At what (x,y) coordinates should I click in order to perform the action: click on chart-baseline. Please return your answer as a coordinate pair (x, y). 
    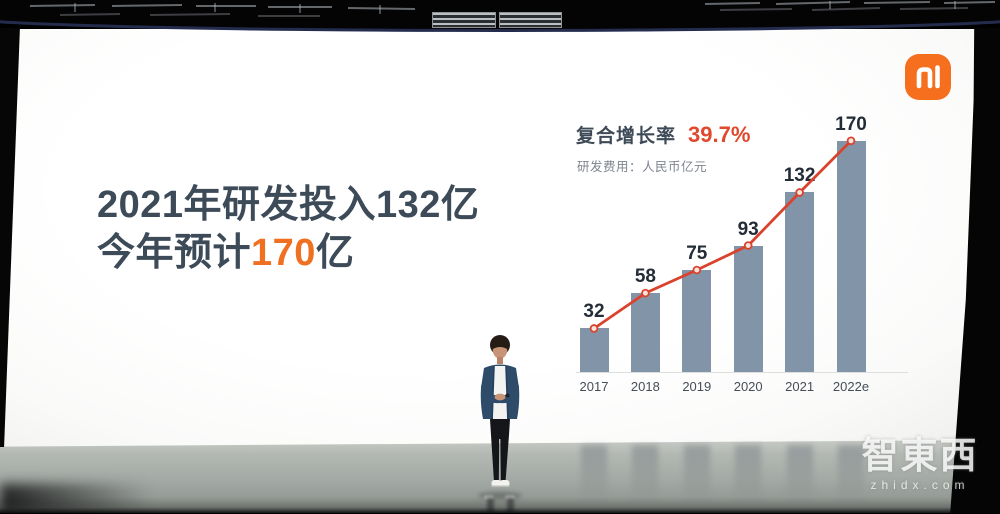
    Looking at the image, I should click on (742, 372).